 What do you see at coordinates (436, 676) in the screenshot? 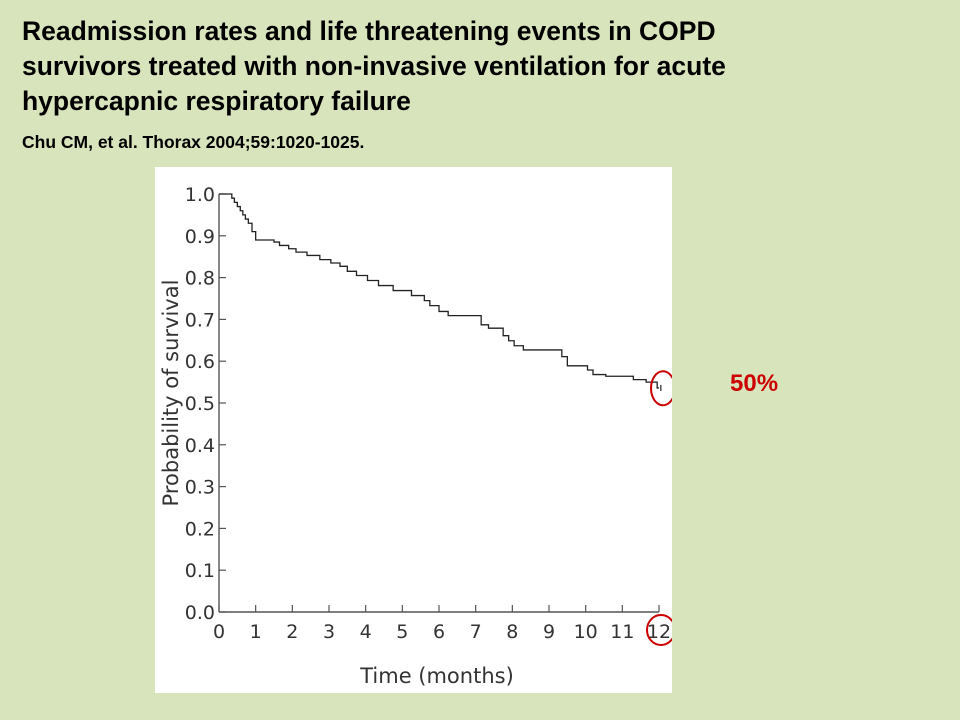
I see `x-axis-label: Time (months)` at bounding box center [436, 676].